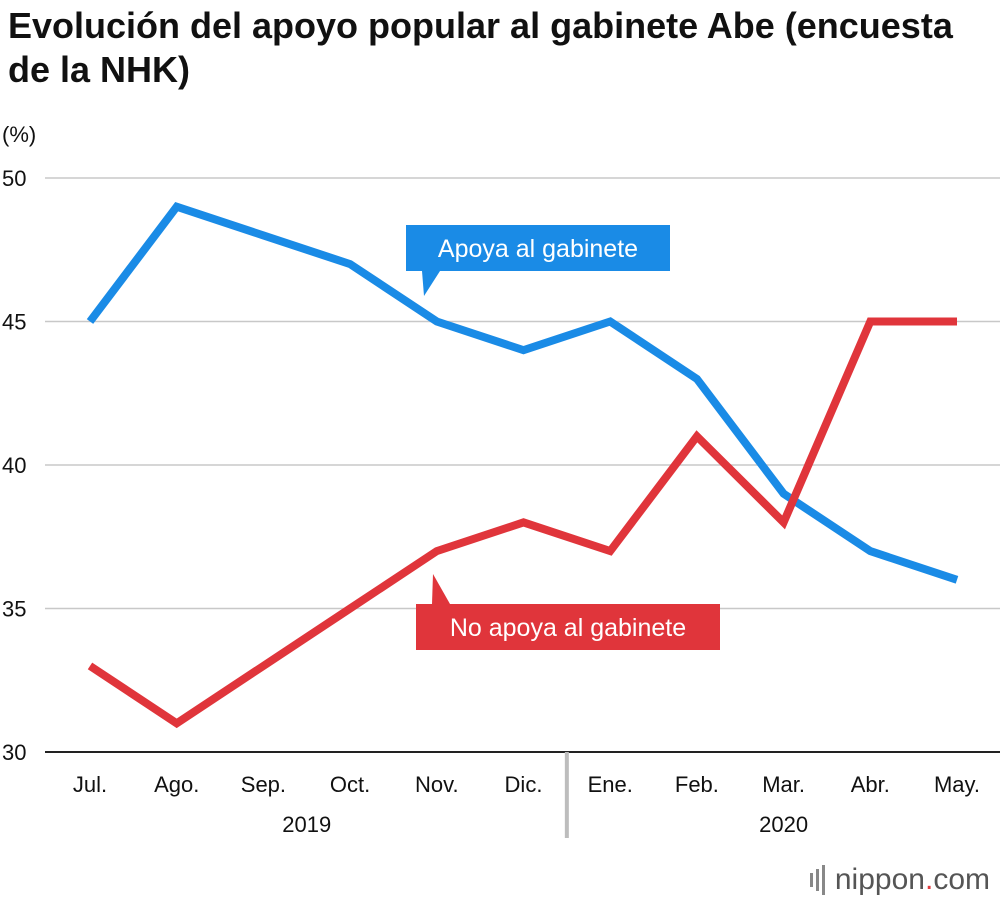 This screenshot has width=1000, height=902. What do you see at coordinates (441, 589) in the screenshot?
I see `nonsupport-series-label-pointer` at bounding box center [441, 589].